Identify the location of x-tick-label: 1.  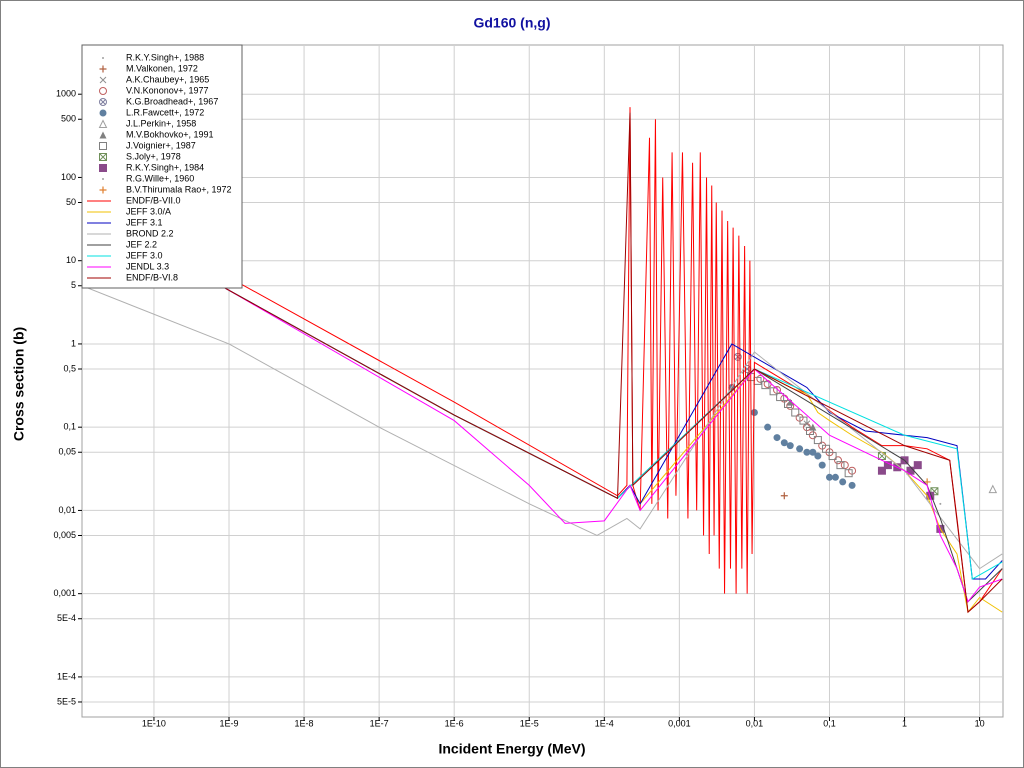
(904, 723).